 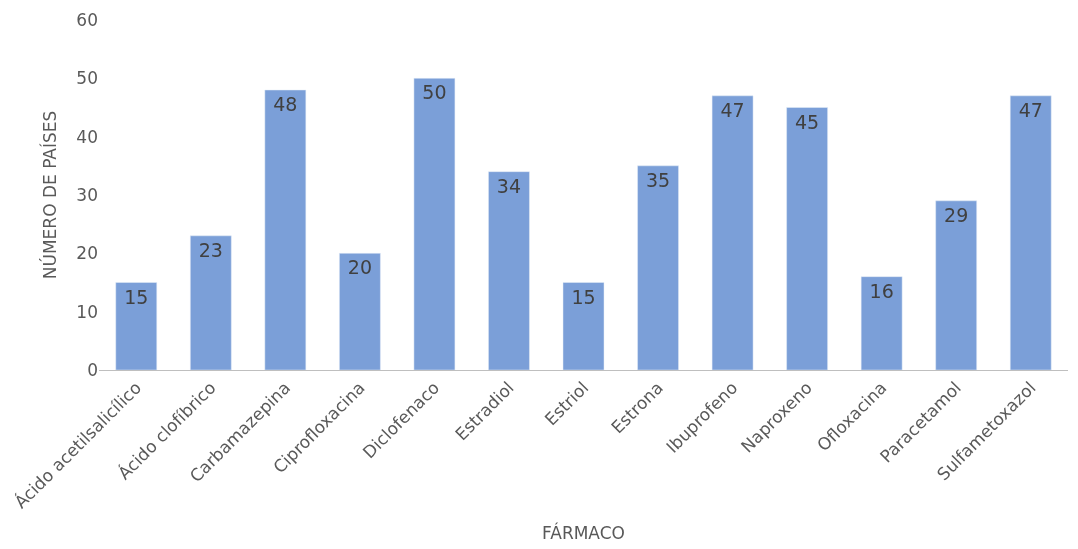 What do you see at coordinates (583, 532) in the screenshot?
I see `x-axis-title: FÁRMACO` at bounding box center [583, 532].